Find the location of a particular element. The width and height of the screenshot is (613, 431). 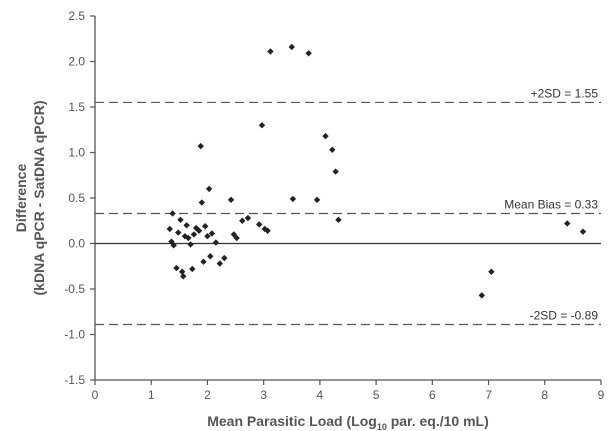

y-tick-label: -1.5 is located at coordinates (74, 380).